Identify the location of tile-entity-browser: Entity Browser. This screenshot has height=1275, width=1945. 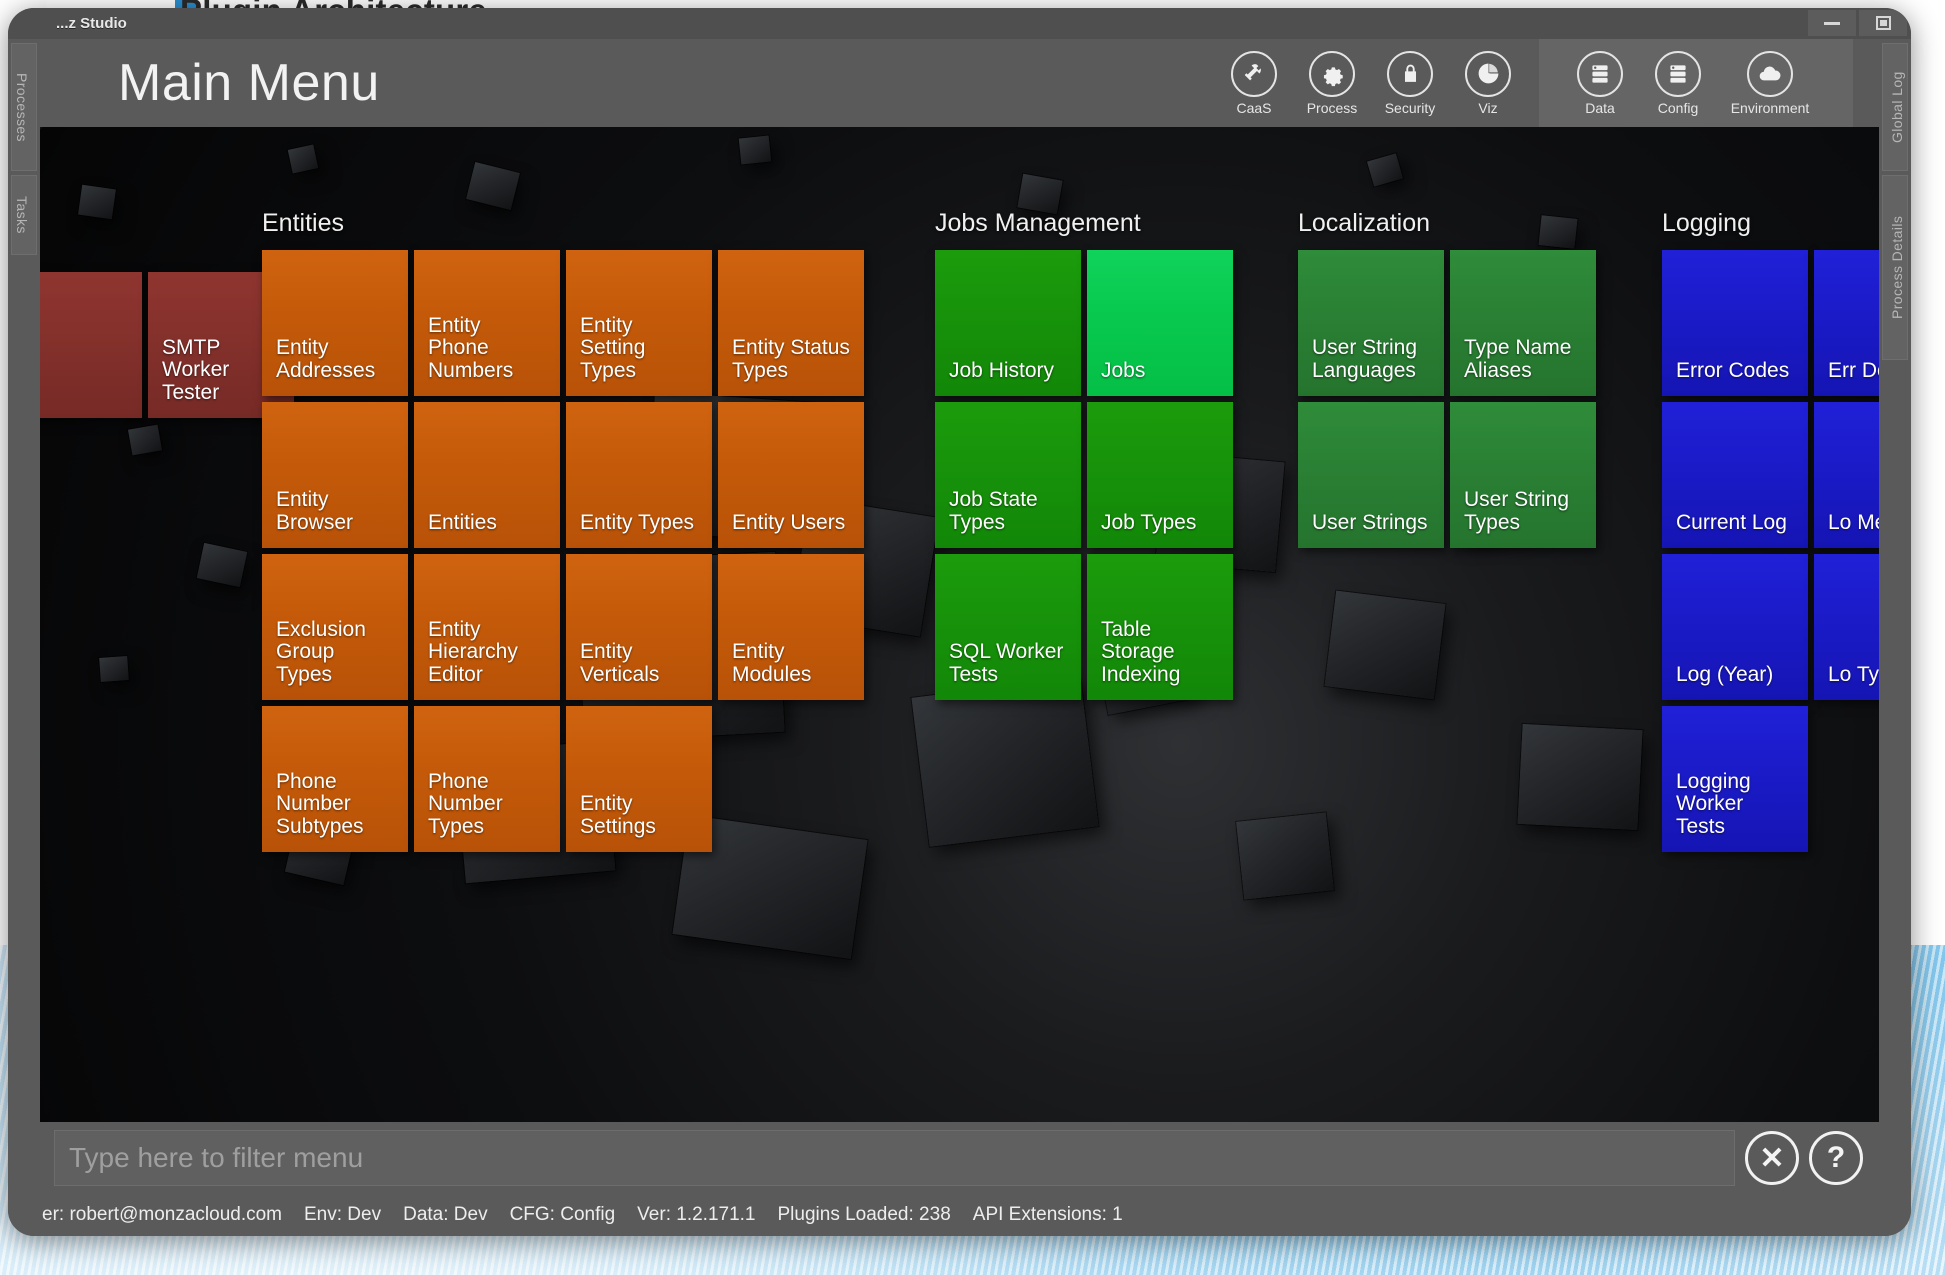
(335, 475).